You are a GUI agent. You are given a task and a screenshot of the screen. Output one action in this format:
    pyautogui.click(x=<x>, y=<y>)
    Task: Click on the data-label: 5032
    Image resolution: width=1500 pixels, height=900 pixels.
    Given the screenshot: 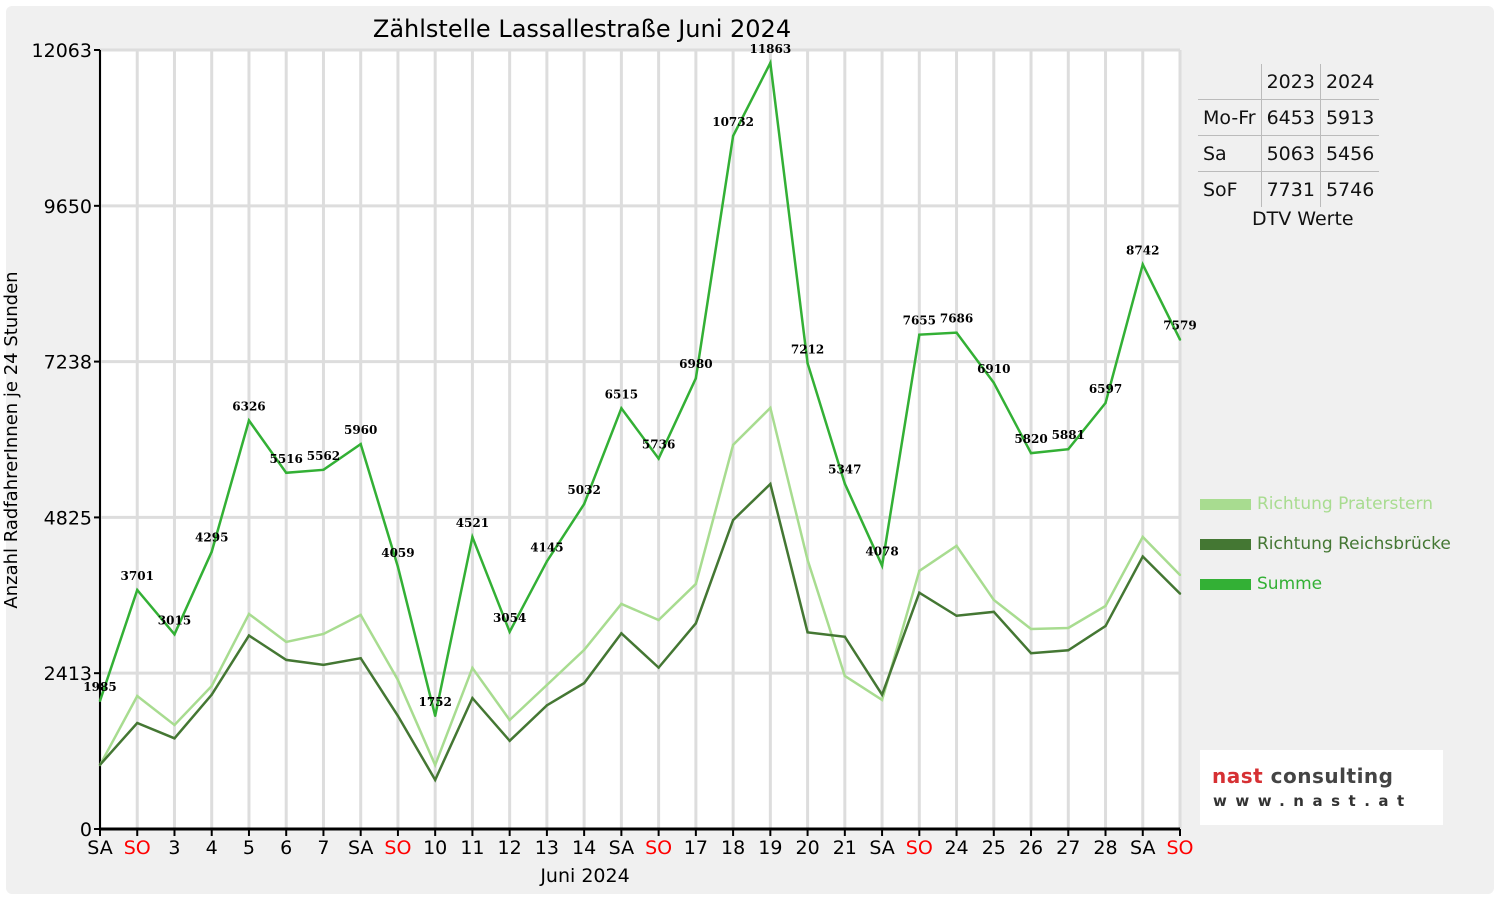 What is the action you would take?
    pyautogui.click(x=583, y=490)
    